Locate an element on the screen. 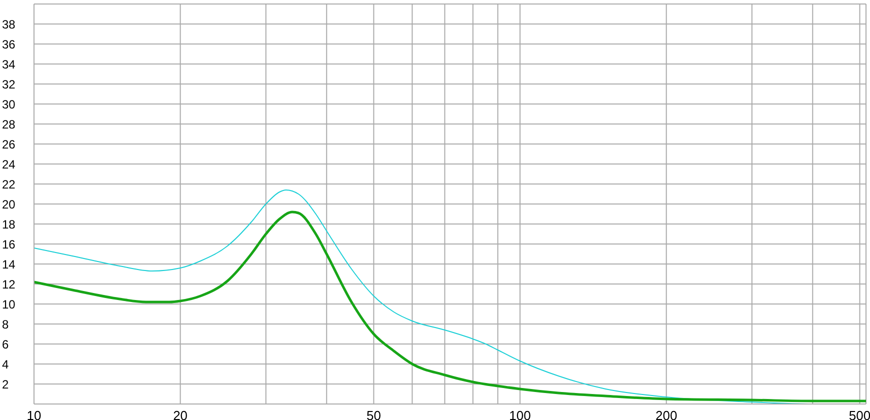 This screenshot has height=420, width=870. y-tick-label: 26 is located at coordinates (9, 144).